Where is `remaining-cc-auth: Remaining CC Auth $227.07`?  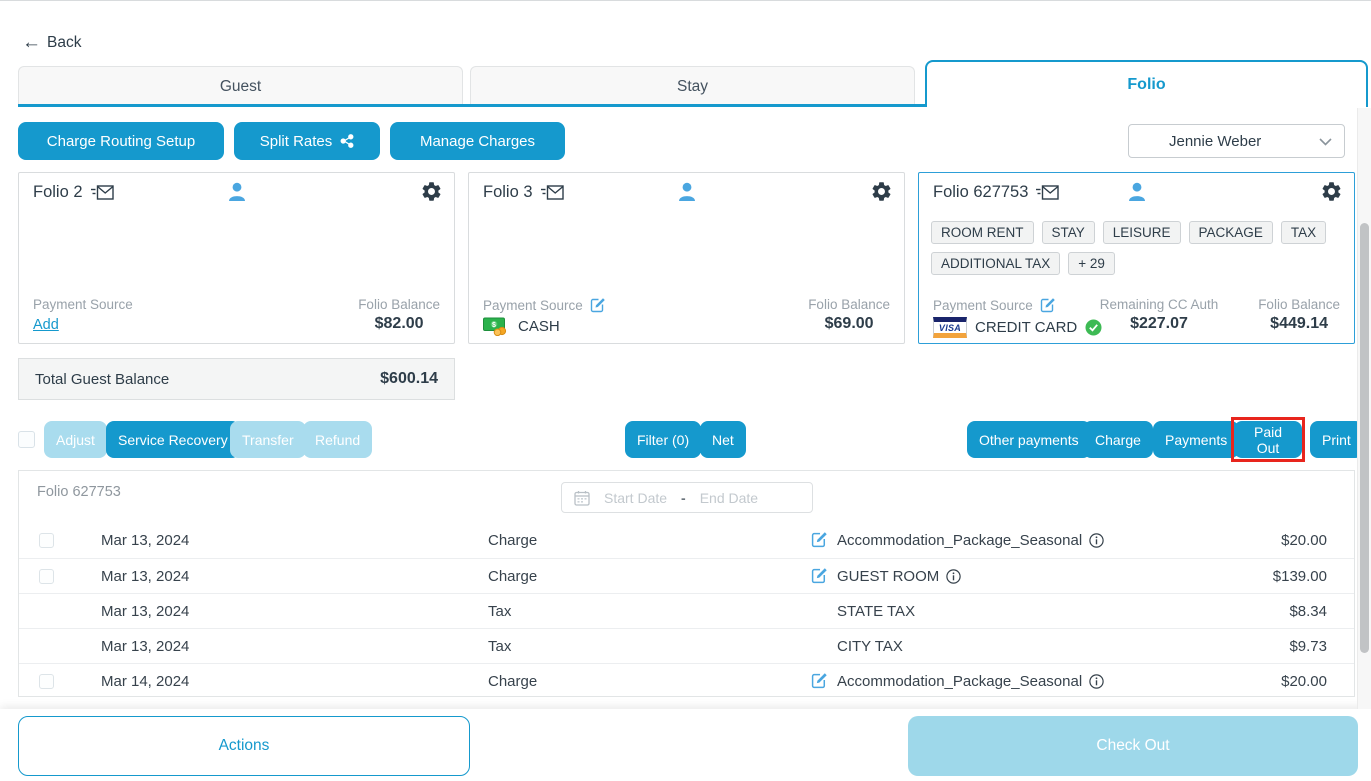
remaining-cc-auth: Remaining CC Auth $227.07 is located at coordinates (1159, 315).